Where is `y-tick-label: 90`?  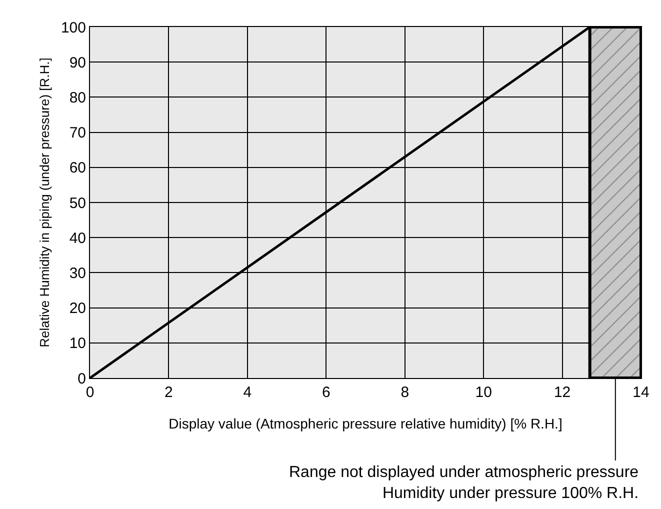 y-tick-label: 90 is located at coordinates (77, 63).